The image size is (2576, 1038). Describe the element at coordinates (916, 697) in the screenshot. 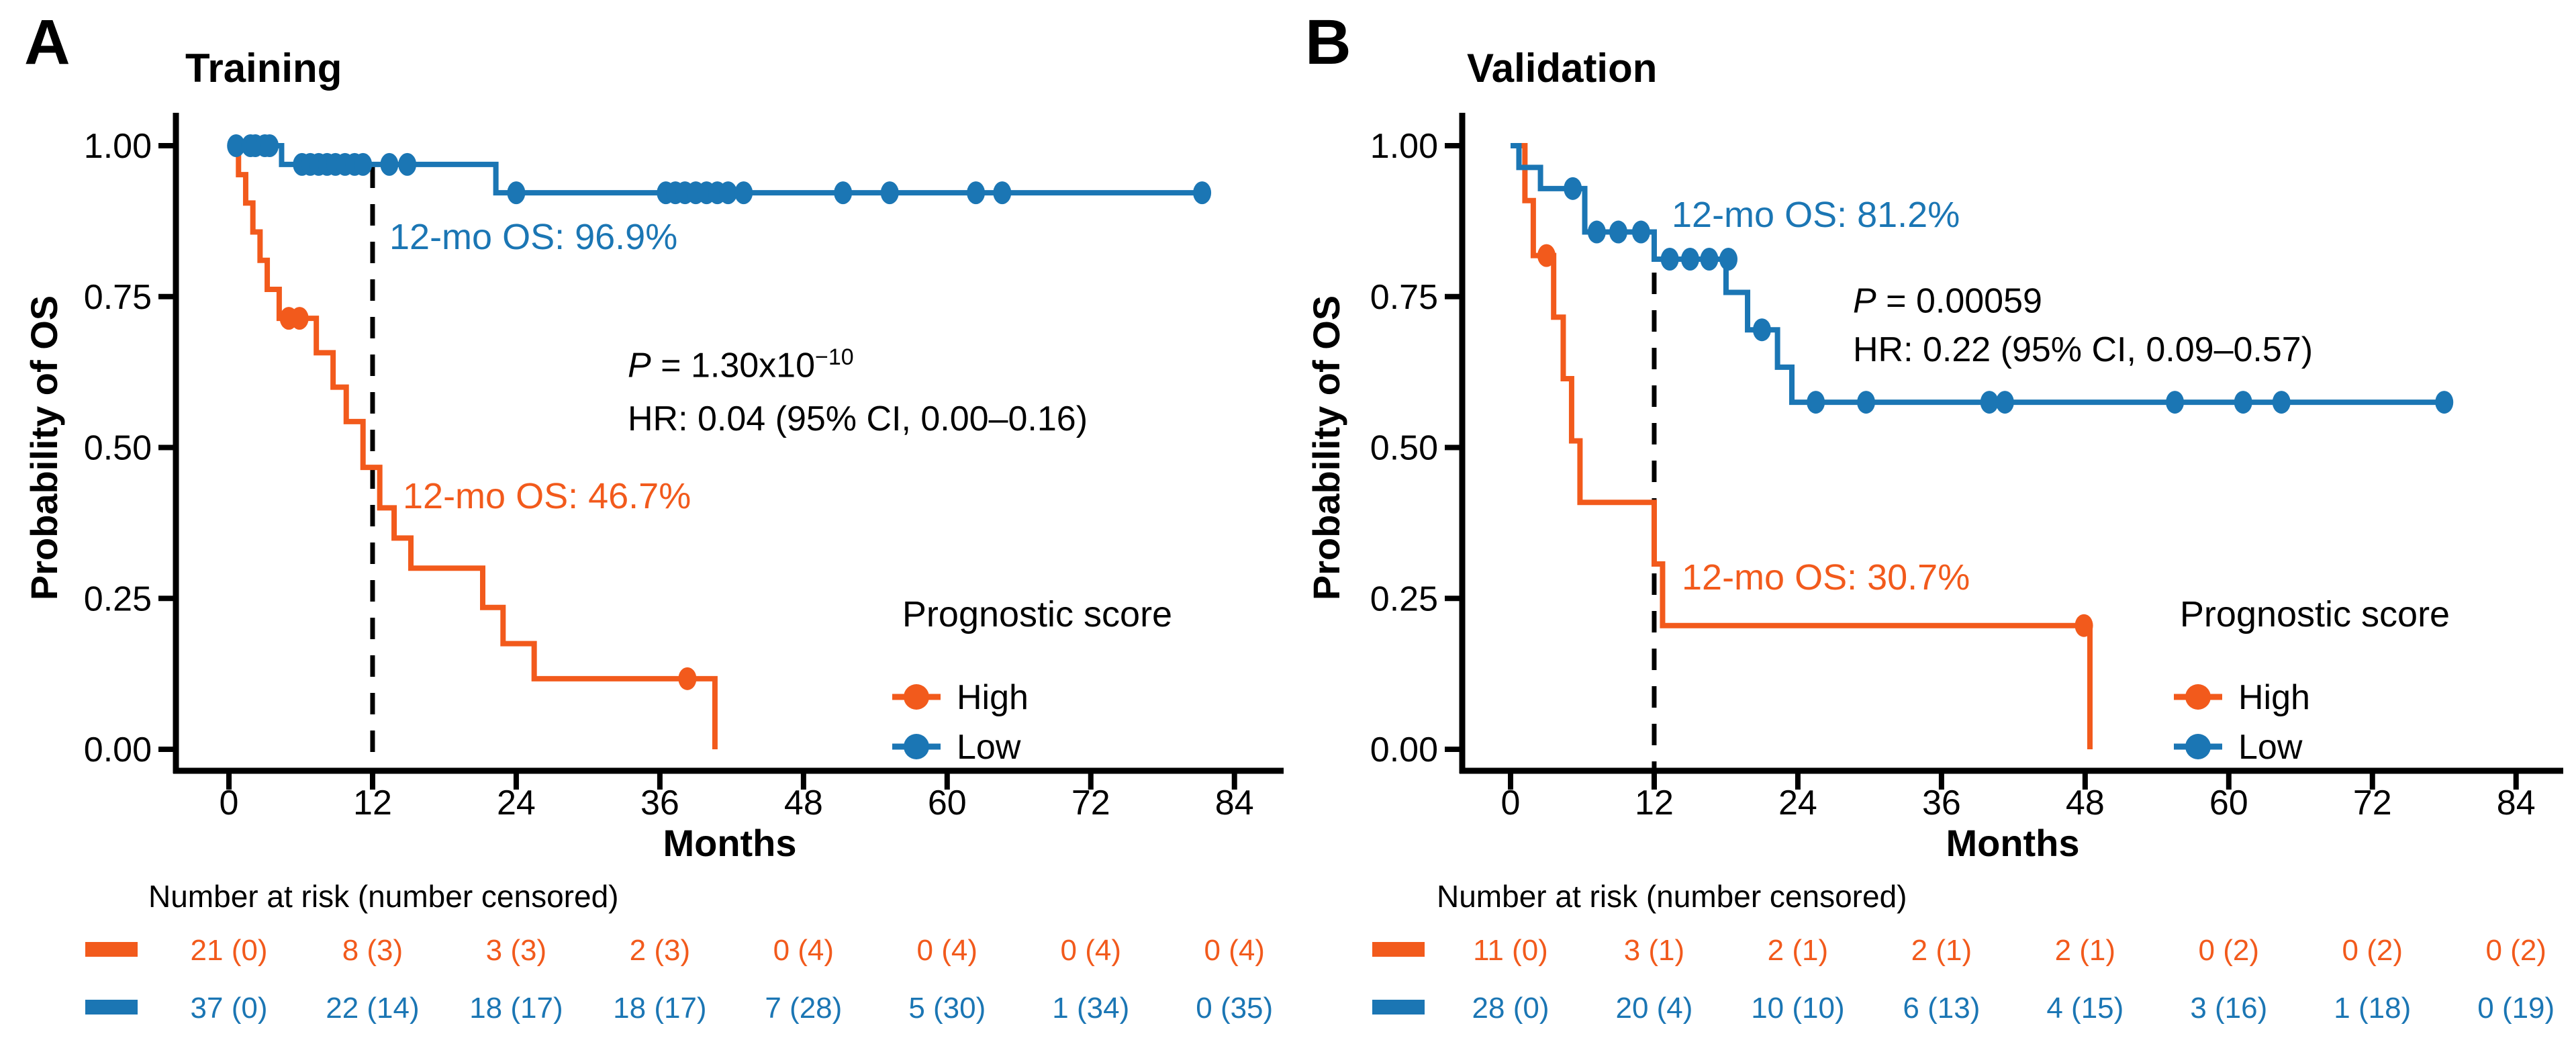

I see `legend-high-marker-icon` at that location.